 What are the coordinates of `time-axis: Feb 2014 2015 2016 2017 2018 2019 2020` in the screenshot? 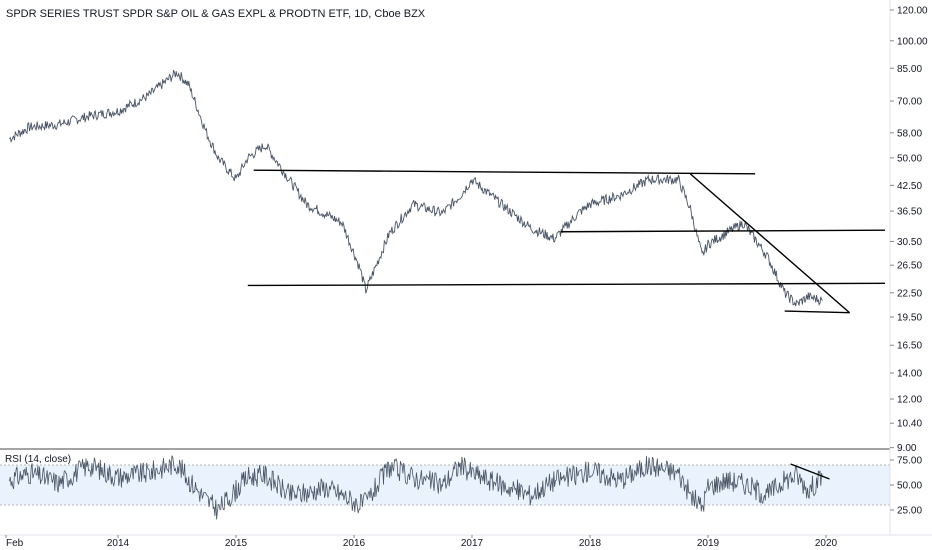 It's located at (421, 542).